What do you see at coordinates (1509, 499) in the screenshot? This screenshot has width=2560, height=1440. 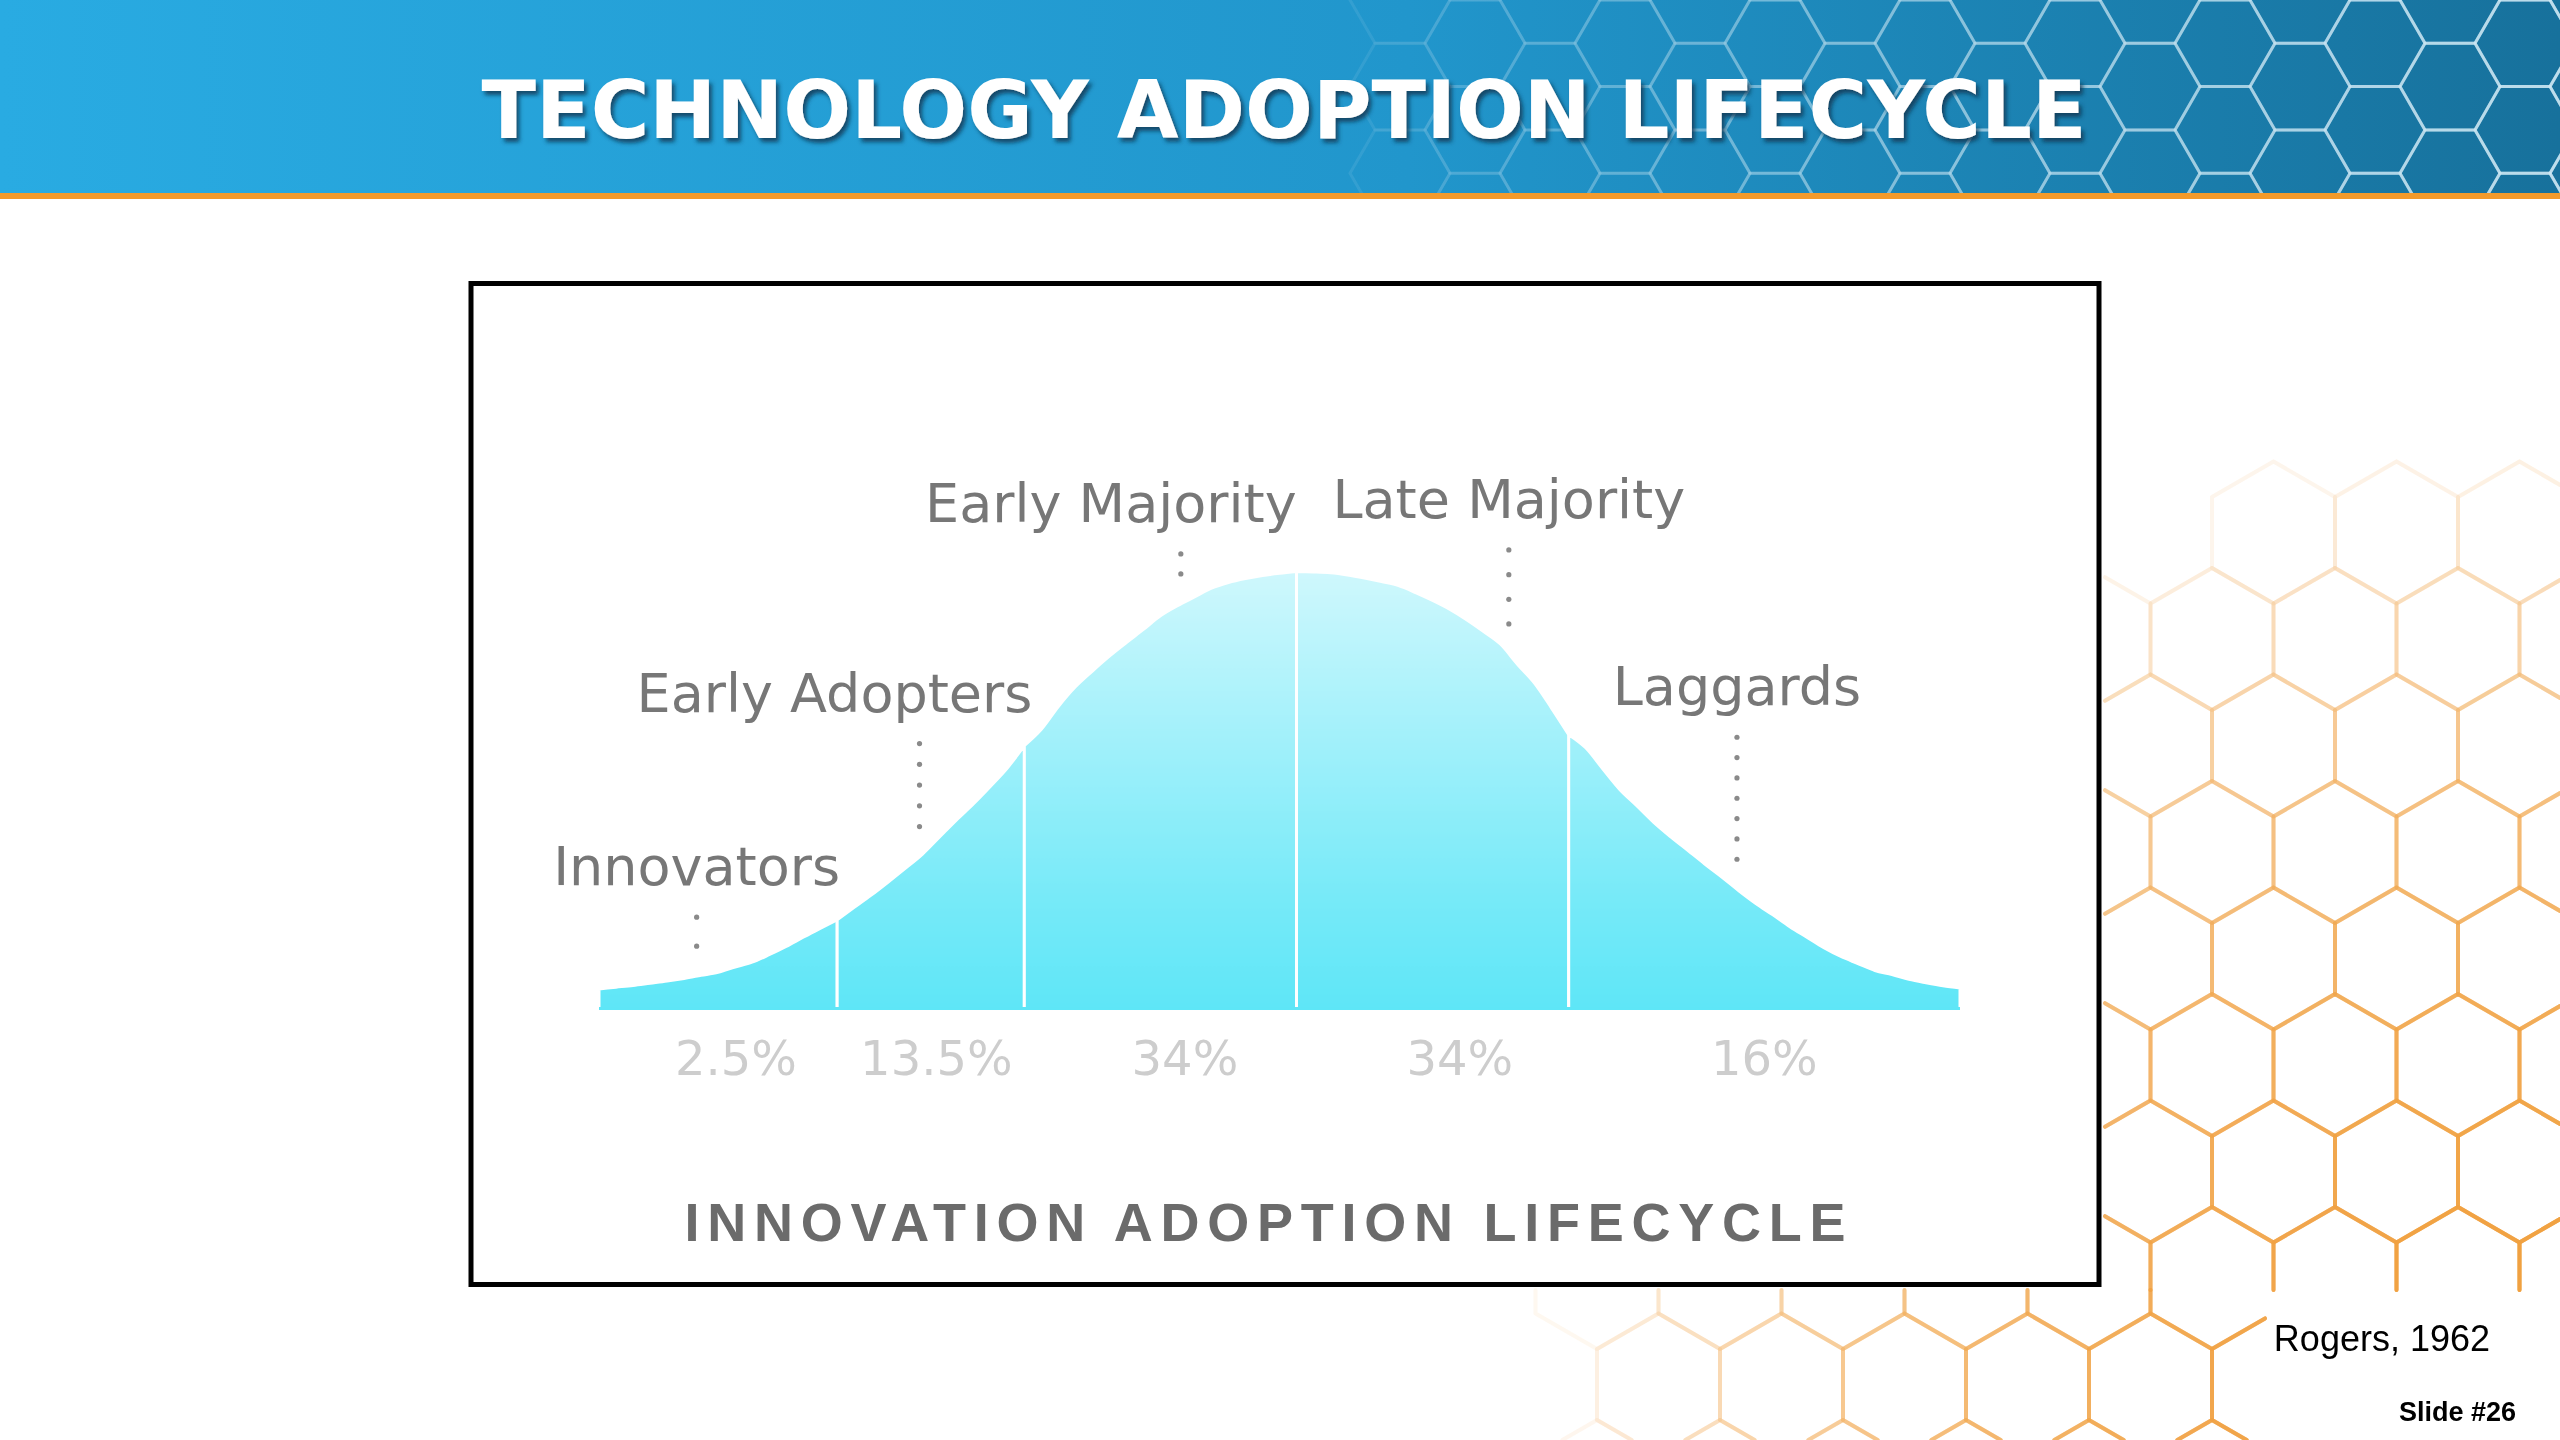 I see `series-label: Late Majority` at bounding box center [1509, 499].